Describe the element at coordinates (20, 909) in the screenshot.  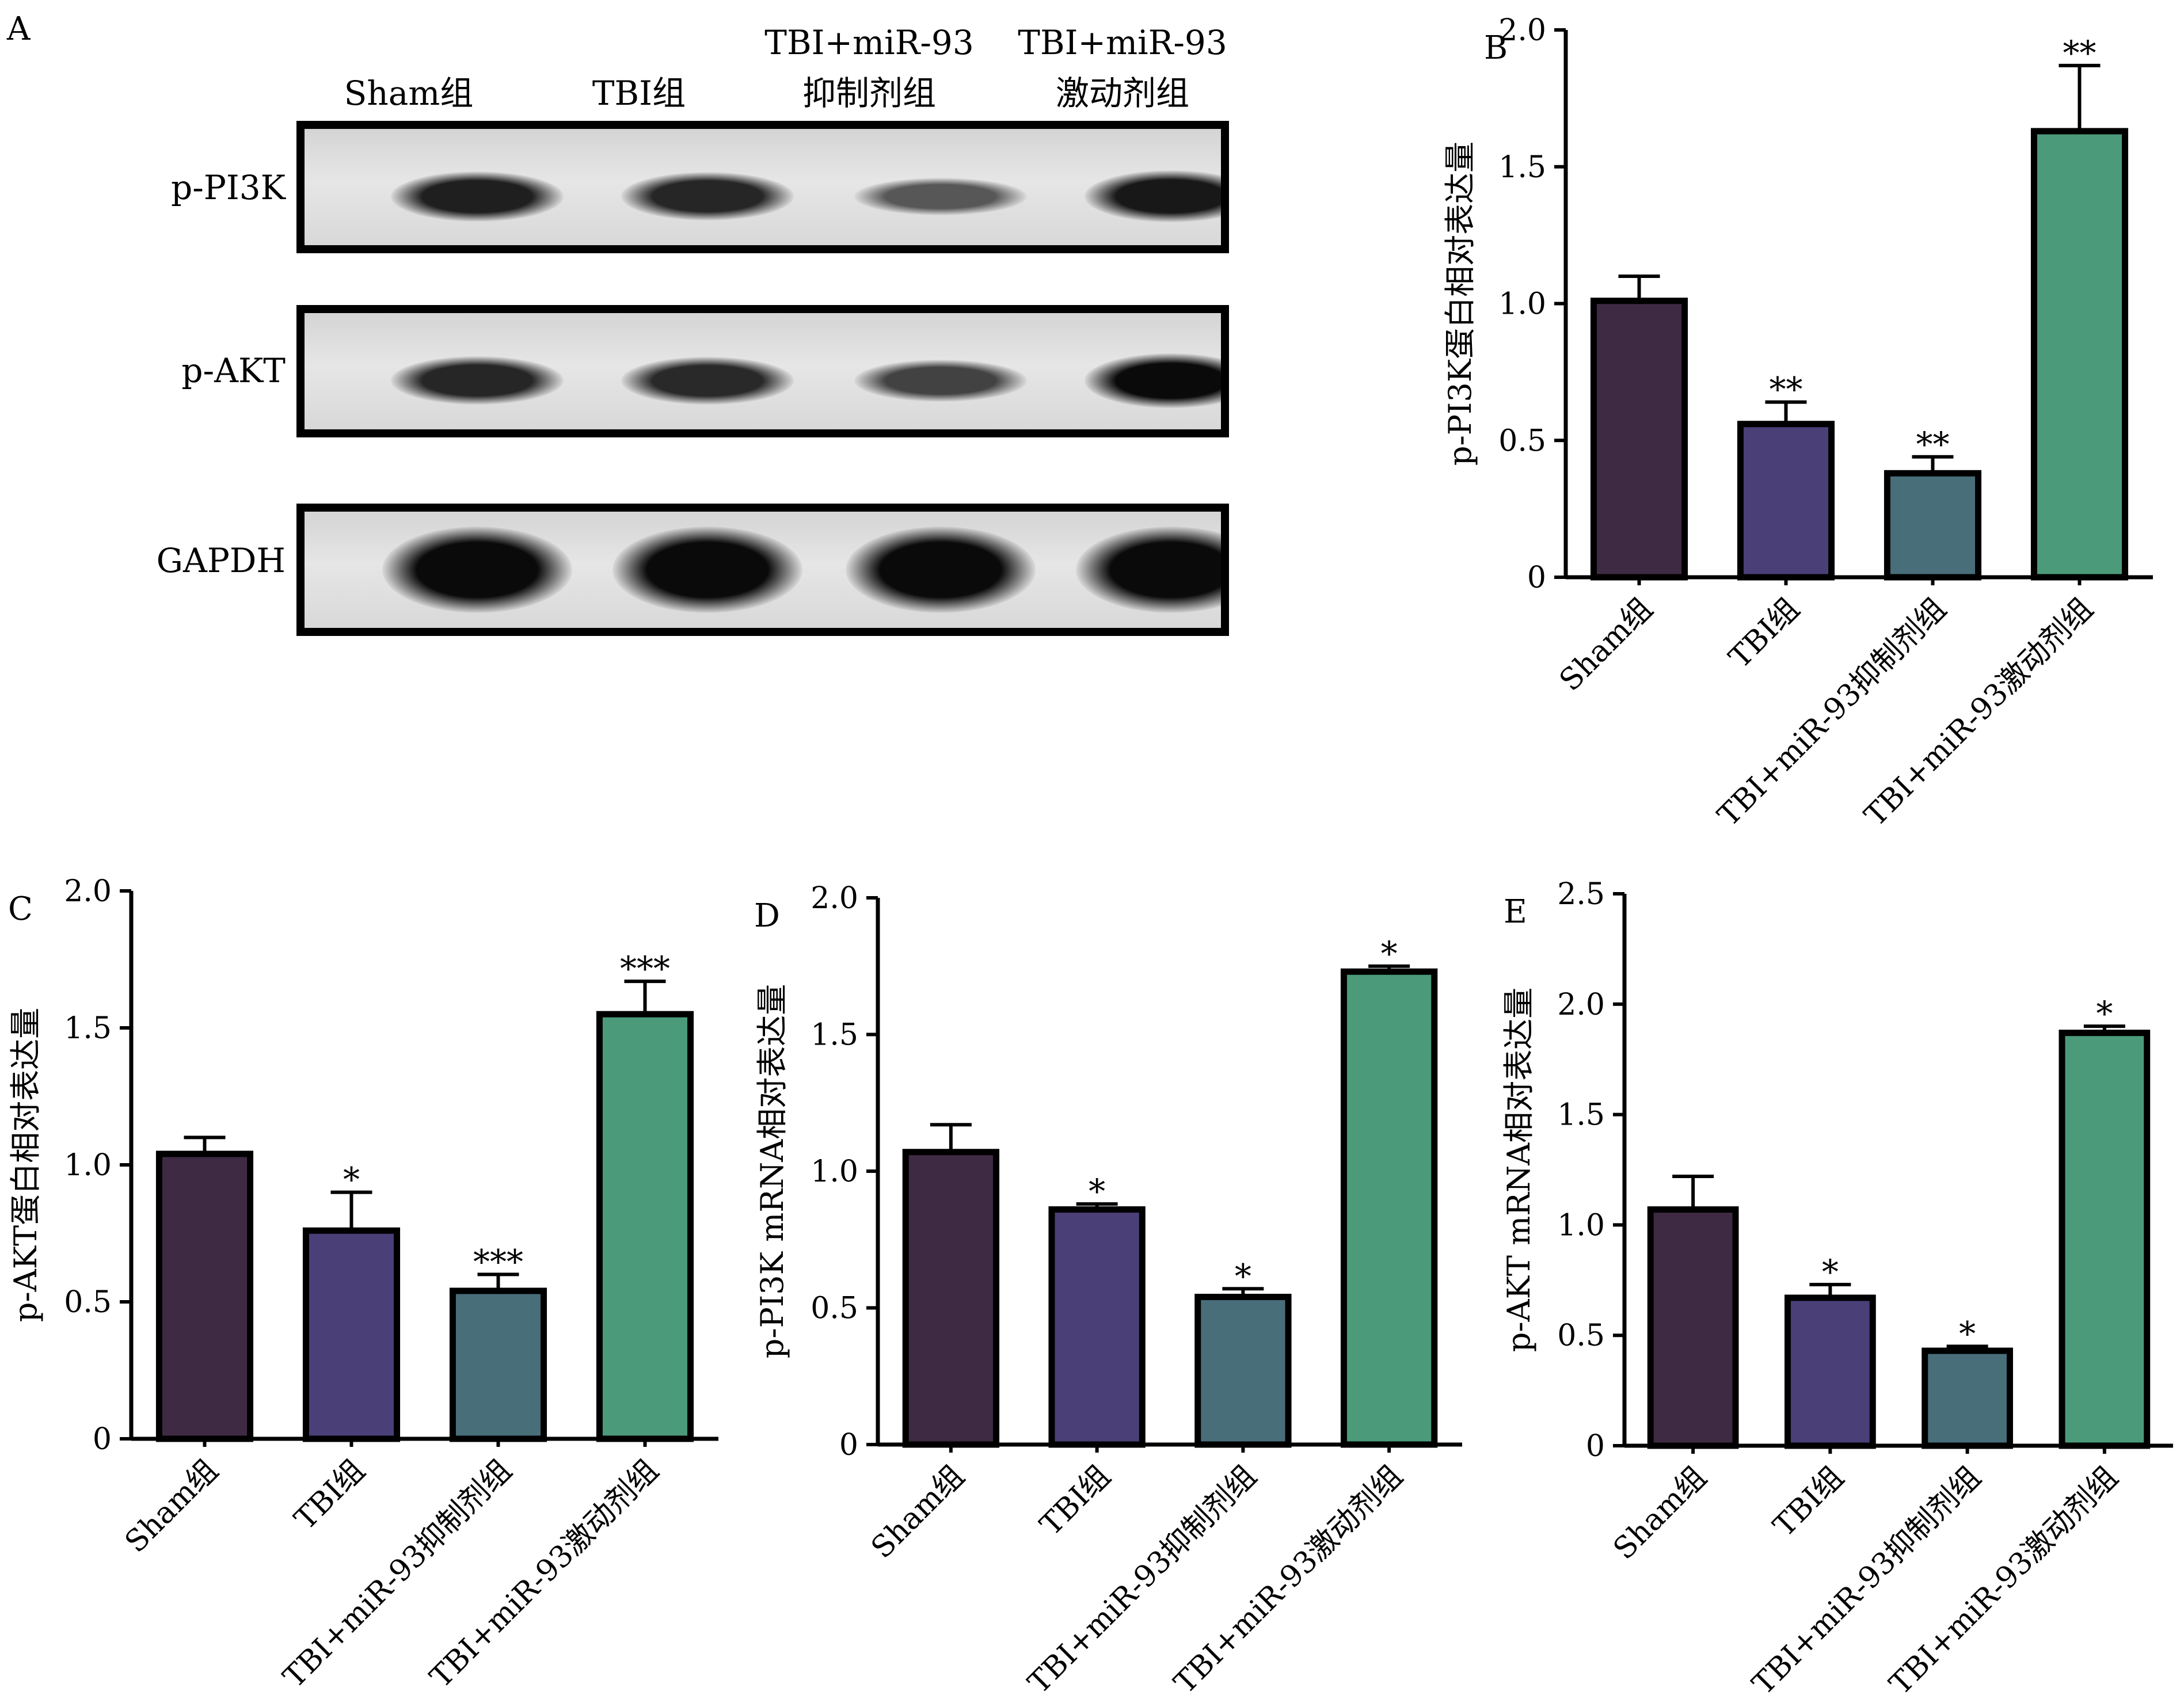
I see `panel-letter: C` at that location.